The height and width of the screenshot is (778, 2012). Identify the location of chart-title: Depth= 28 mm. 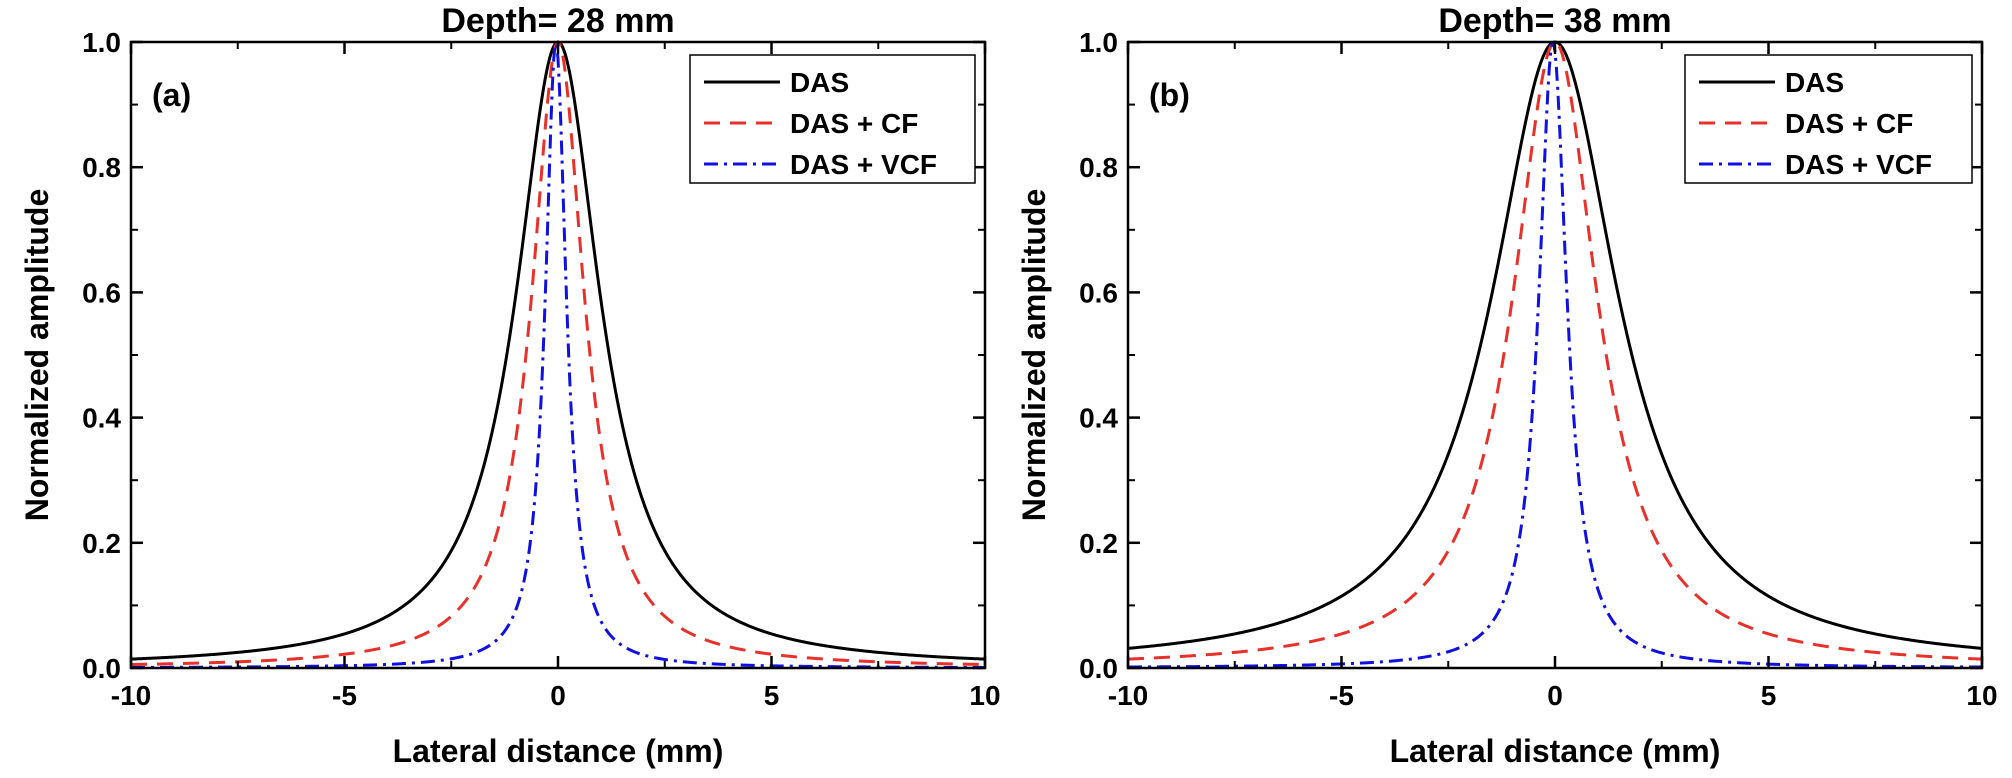
(557, 21).